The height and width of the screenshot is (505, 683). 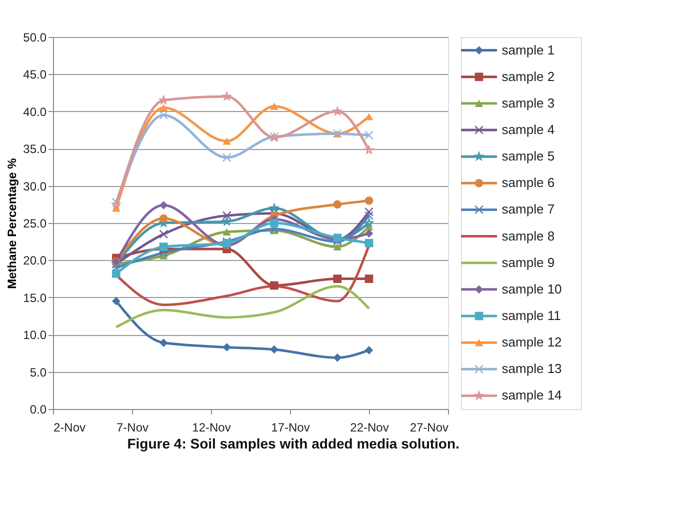 I want to click on y-tick-label: 30.0, so click(x=35, y=186).